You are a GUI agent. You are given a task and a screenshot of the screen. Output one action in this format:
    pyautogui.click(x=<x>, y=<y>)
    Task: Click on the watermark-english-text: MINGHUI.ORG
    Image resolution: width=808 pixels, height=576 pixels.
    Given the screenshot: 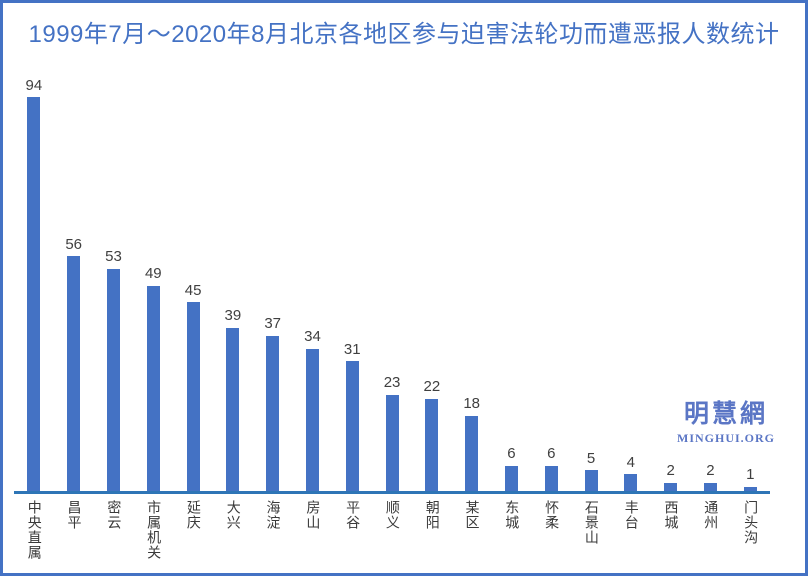 What is the action you would take?
    pyautogui.click(x=726, y=437)
    